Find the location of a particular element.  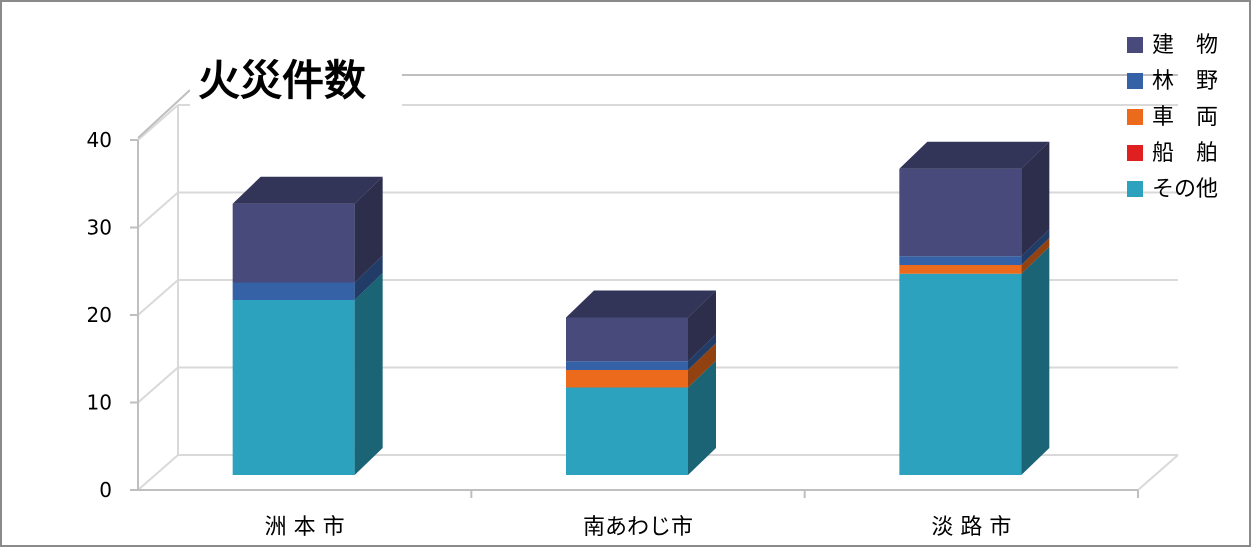

legend-label-1: 建 物 is located at coordinates (1185, 45).